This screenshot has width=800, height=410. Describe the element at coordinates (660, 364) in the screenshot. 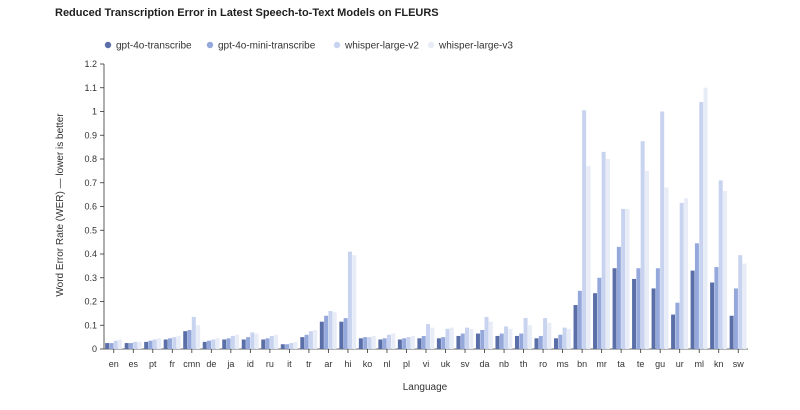

I see `x-tick-label: gu` at that location.